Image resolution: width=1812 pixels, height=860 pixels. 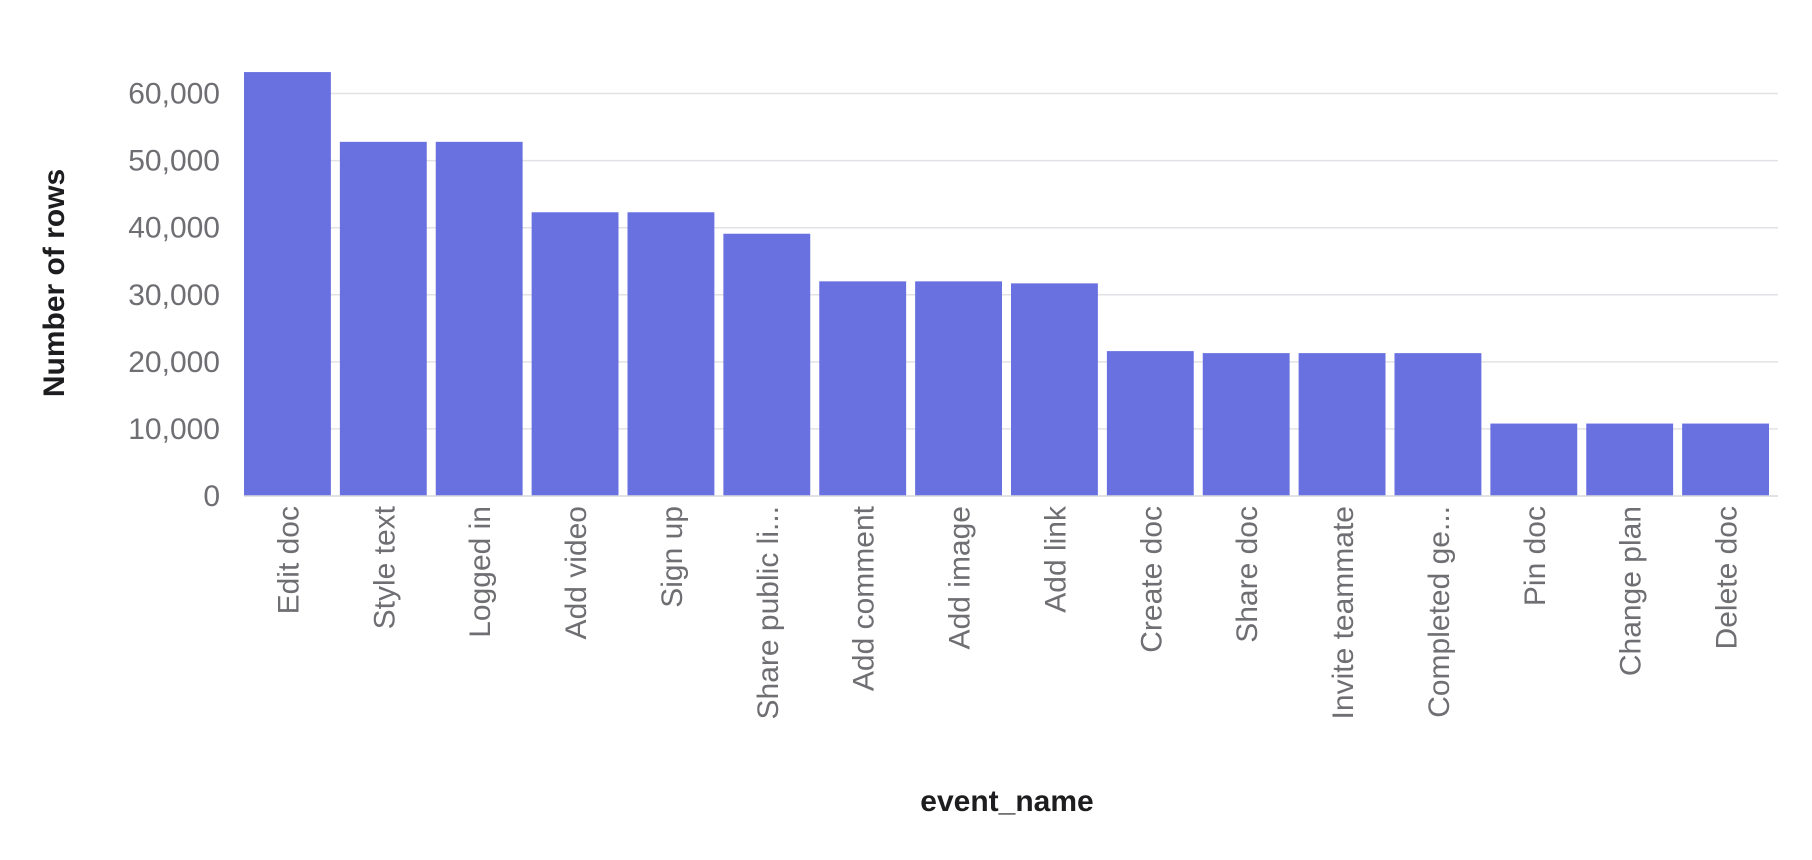 What do you see at coordinates (384, 567) in the screenshot?
I see `x-tick-label: Style text` at bounding box center [384, 567].